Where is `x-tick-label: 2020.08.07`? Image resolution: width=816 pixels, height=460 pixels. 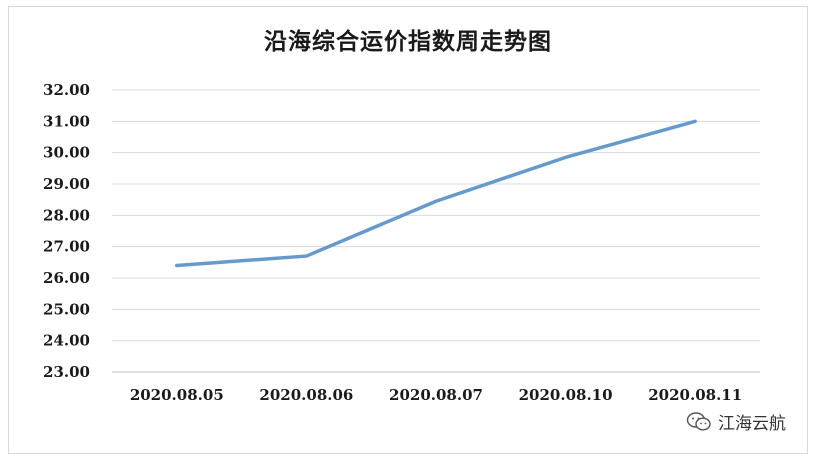
x-tick-label: 2020.08.07 is located at coordinates (436, 395).